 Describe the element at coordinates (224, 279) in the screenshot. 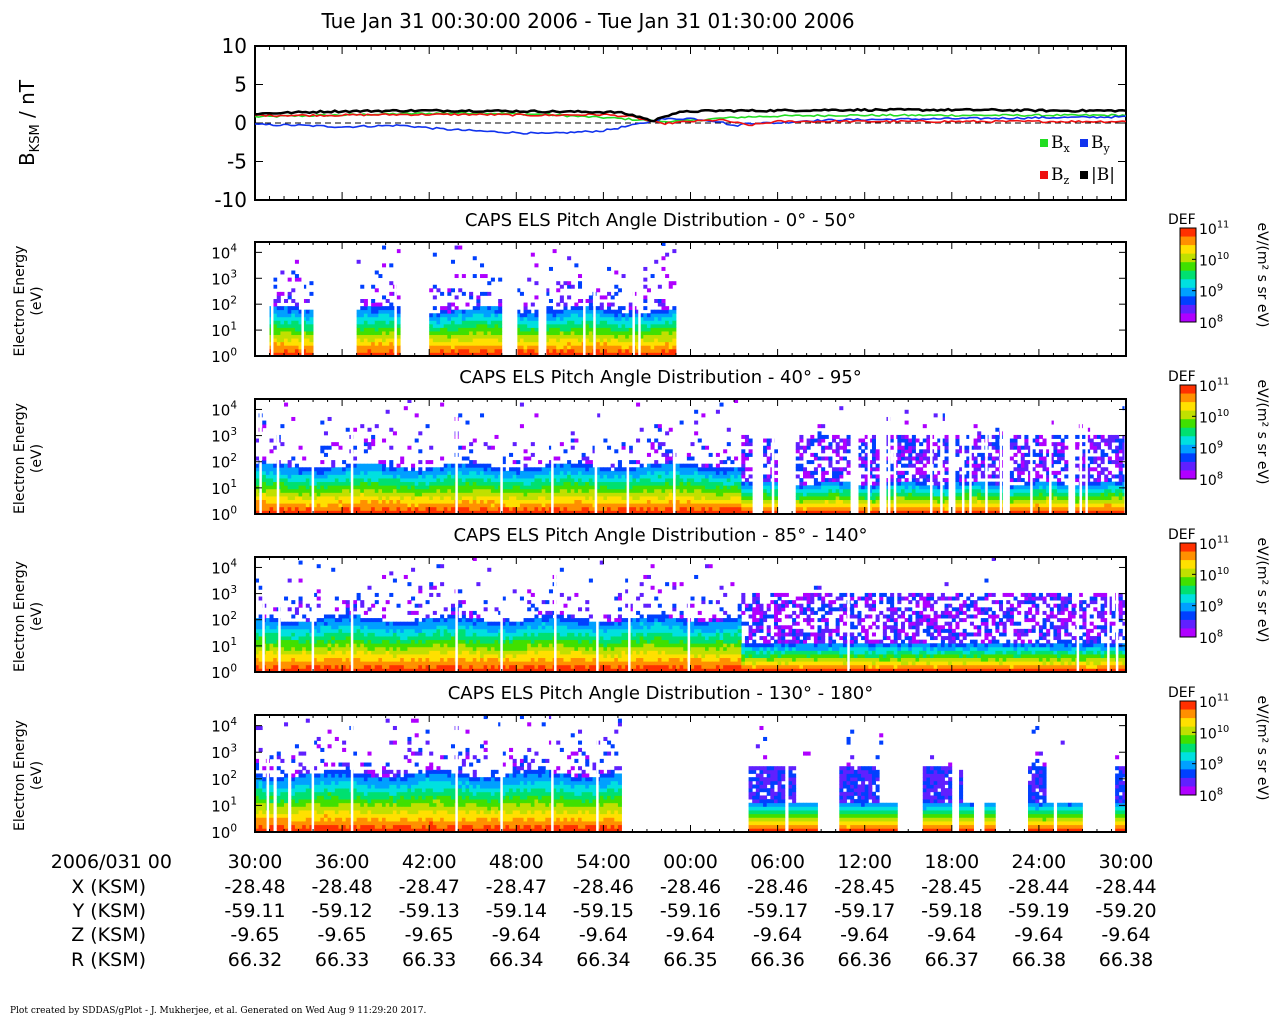

I see `spectrogram-ytick-label: 103` at that location.